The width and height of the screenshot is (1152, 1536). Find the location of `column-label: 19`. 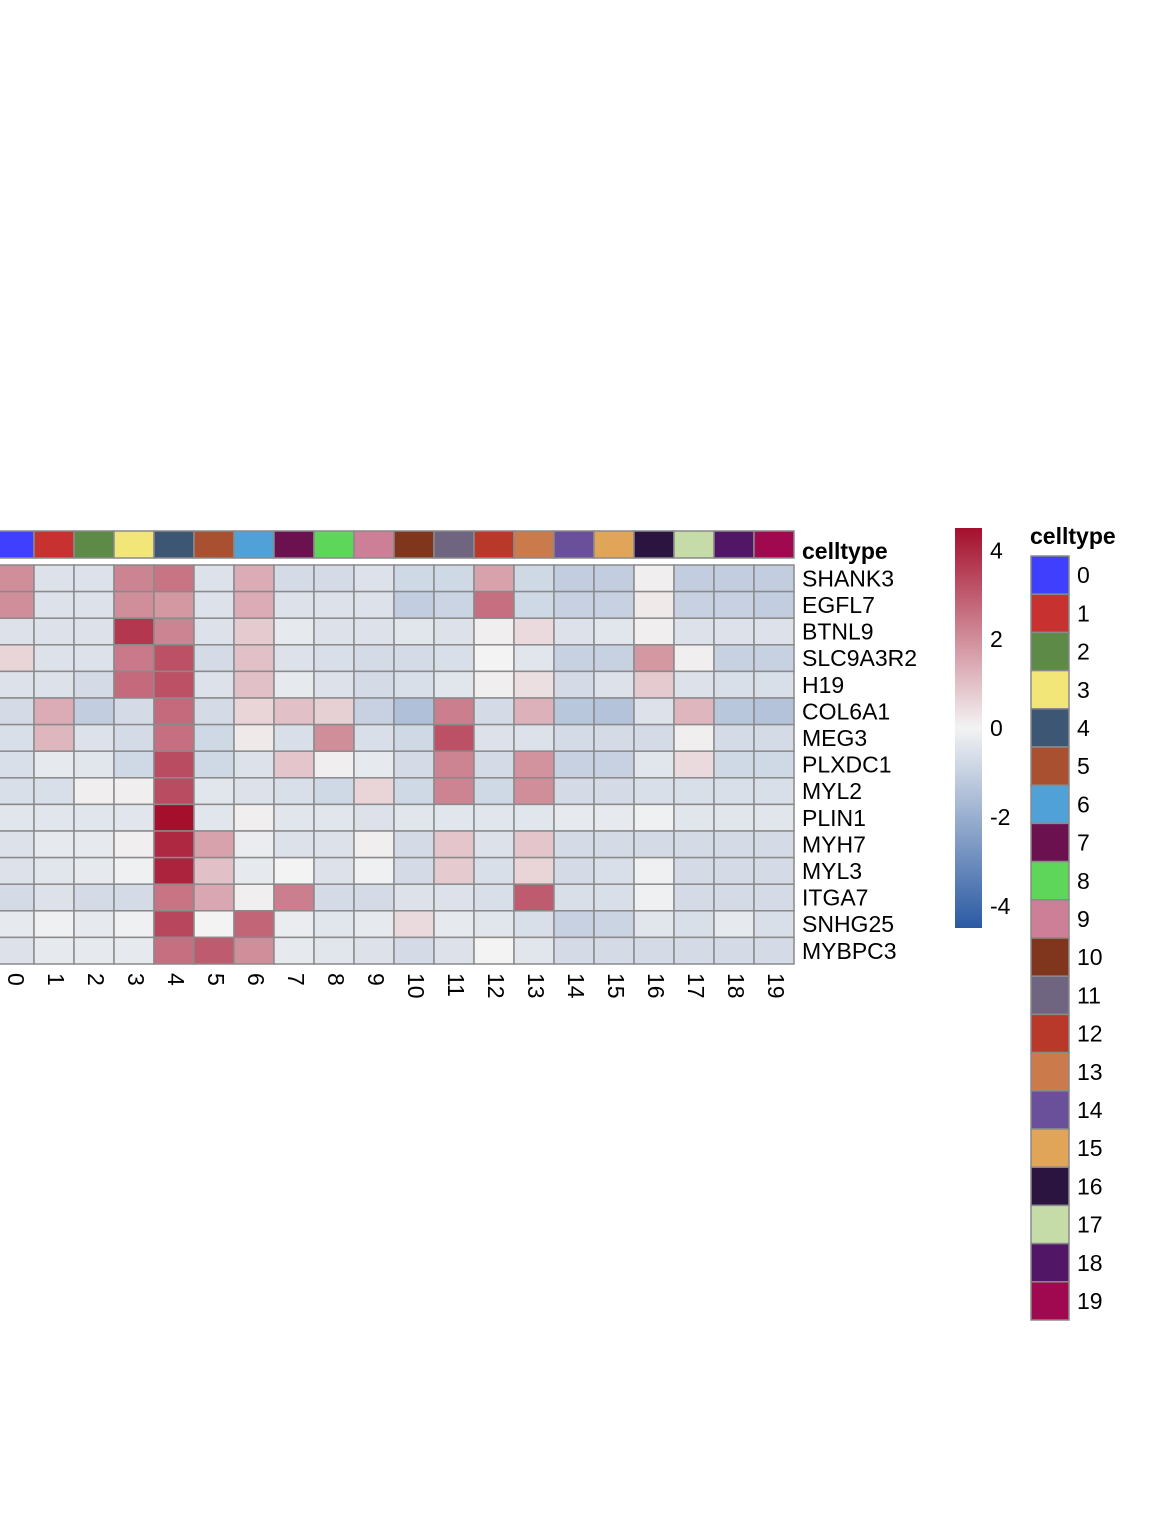

column-label: 19 is located at coordinates (776, 986).